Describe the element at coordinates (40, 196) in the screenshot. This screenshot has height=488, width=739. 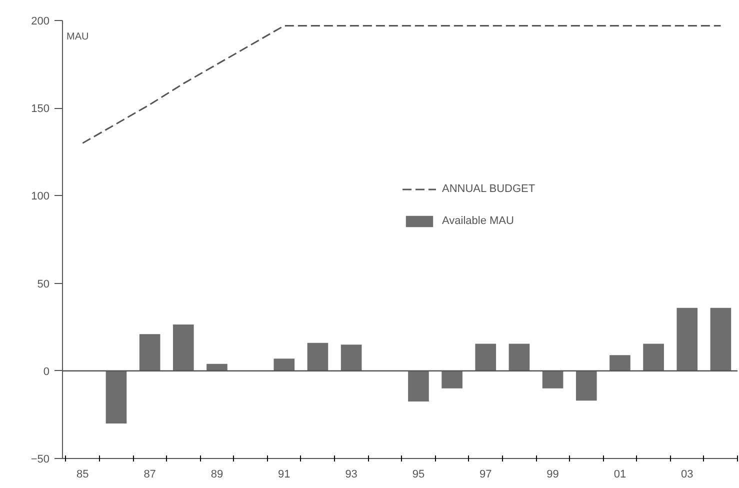
I see `y-tick-label: 100` at that location.